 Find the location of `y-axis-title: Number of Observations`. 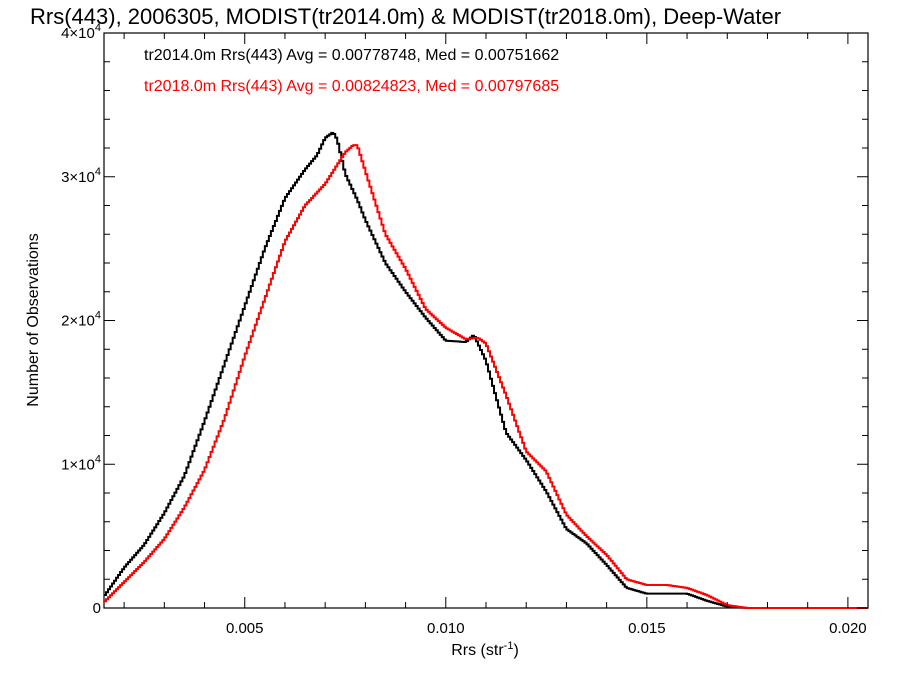

y-axis-title: Number of Observations is located at coordinates (33, 319).